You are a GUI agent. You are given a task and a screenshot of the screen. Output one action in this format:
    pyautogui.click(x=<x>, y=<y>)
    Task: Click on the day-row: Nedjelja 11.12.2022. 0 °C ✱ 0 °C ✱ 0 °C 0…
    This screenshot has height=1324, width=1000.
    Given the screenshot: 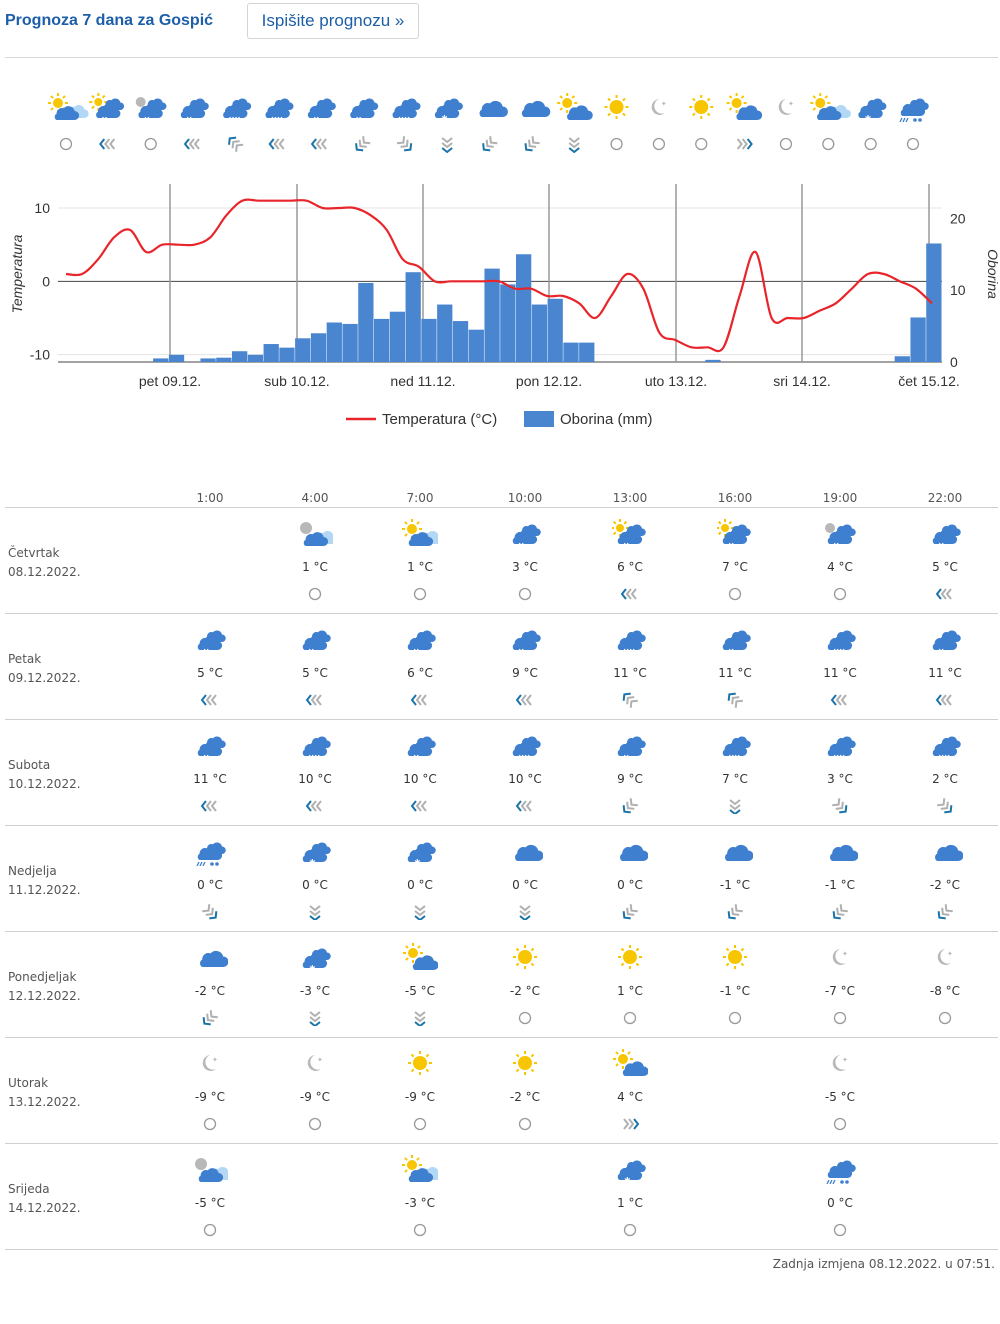 What is the action you would take?
    pyautogui.click(x=501, y=879)
    